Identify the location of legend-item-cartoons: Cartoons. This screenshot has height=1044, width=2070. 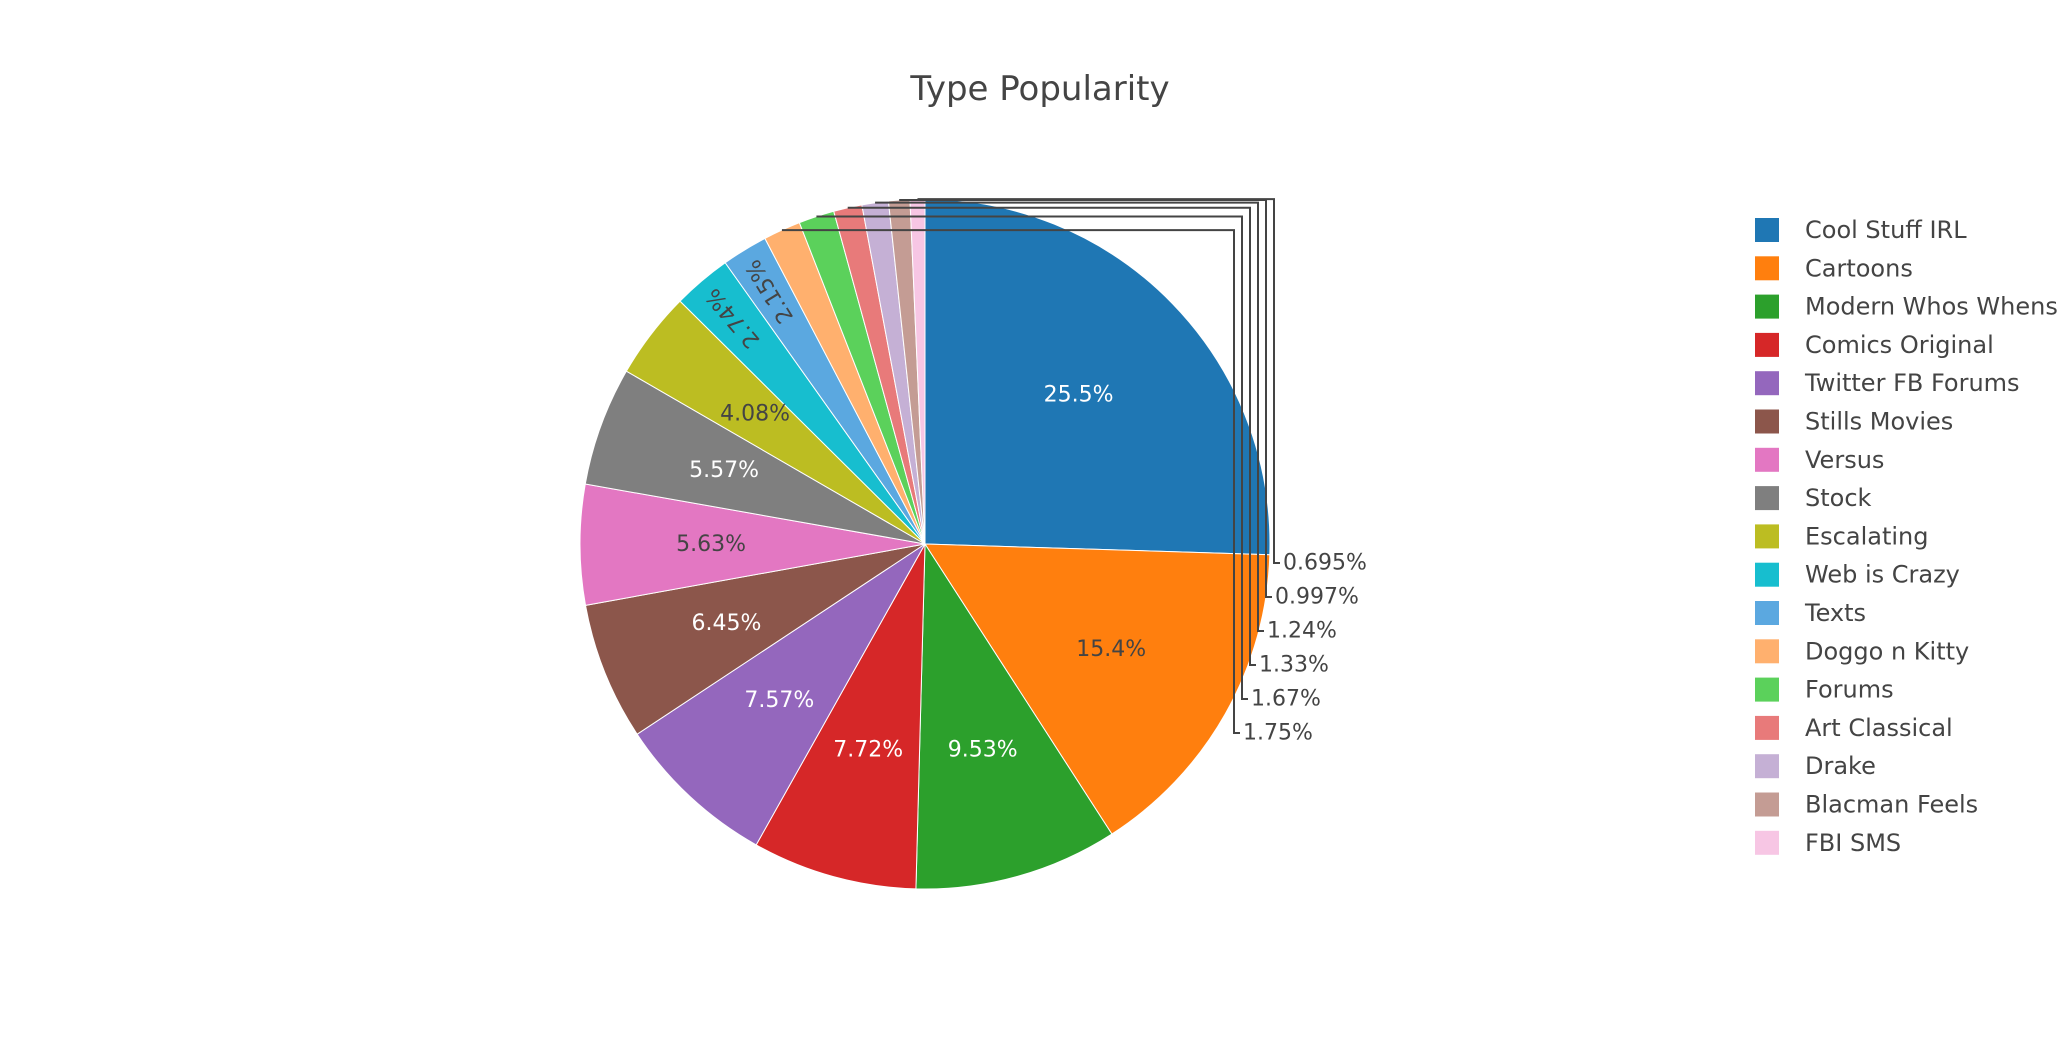
(1834, 268).